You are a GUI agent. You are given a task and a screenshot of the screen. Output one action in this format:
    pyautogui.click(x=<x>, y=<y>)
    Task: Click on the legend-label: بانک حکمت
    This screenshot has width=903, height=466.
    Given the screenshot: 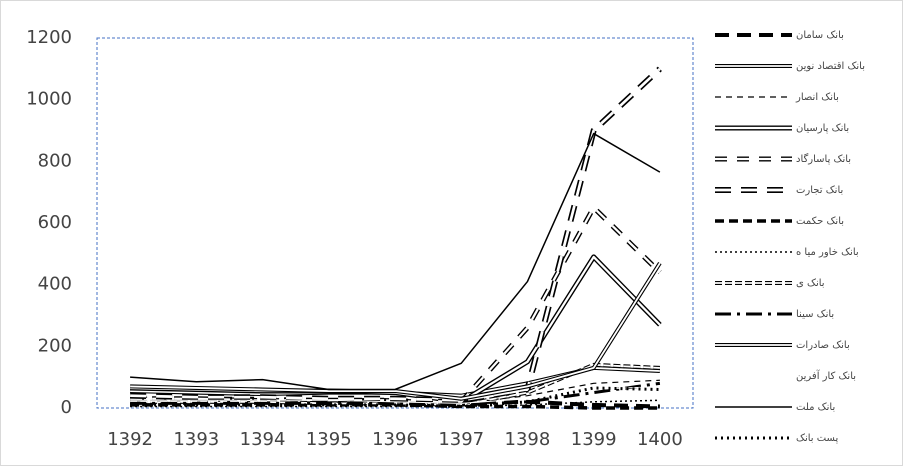 What is the action you would take?
    pyautogui.click(x=820, y=221)
    